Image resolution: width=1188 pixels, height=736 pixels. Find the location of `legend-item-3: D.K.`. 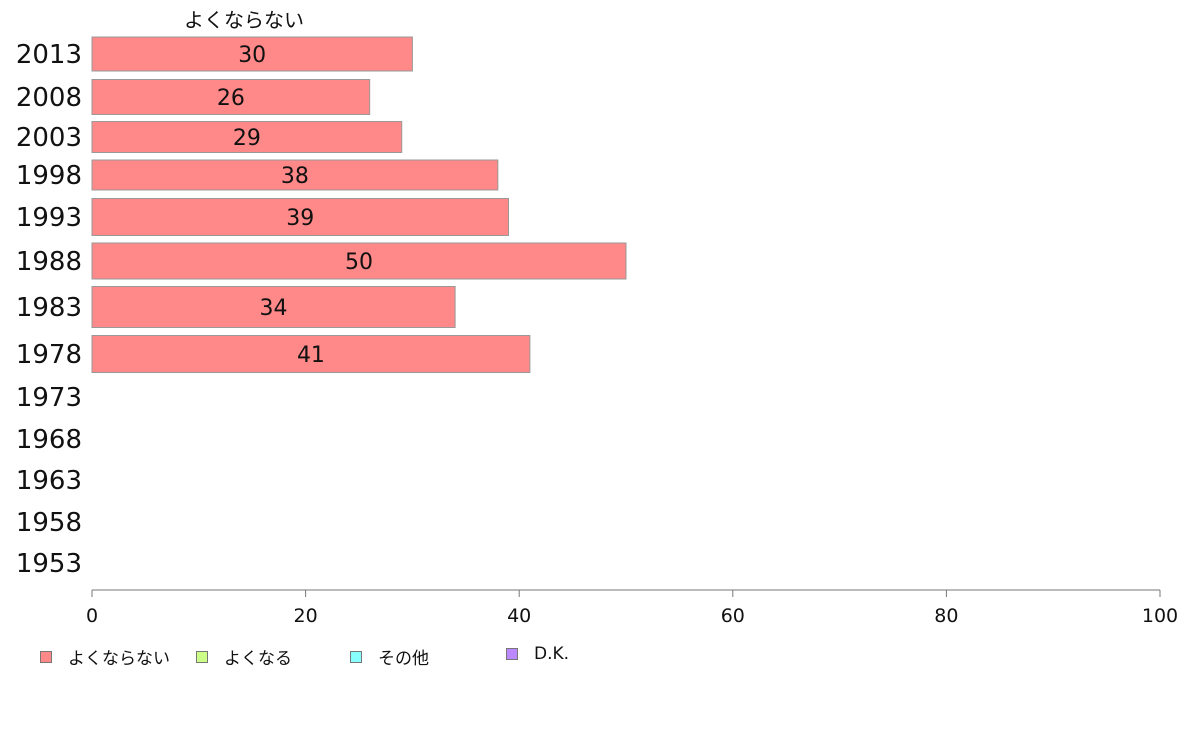

legend-item-3: D.K. is located at coordinates (537, 654).